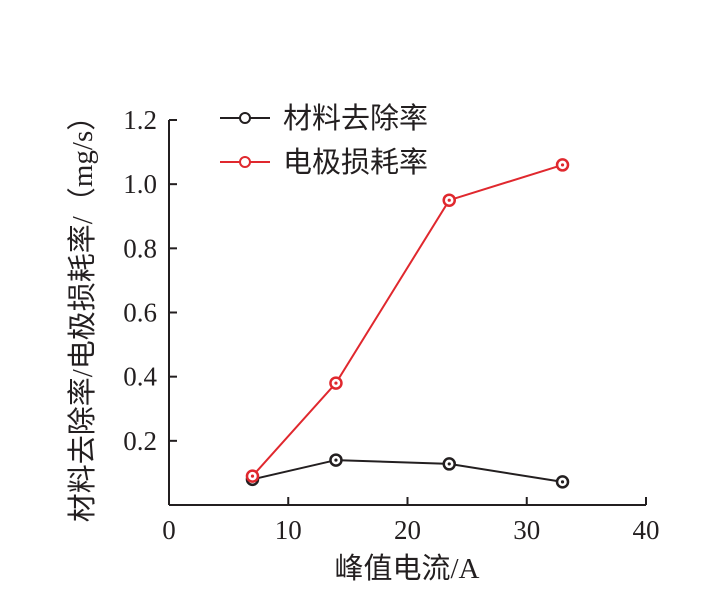 Image resolution: width=726 pixels, height=604 pixels. Describe the element at coordinates (646, 530) in the screenshot. I see `x-tick-label: 40` at that location.